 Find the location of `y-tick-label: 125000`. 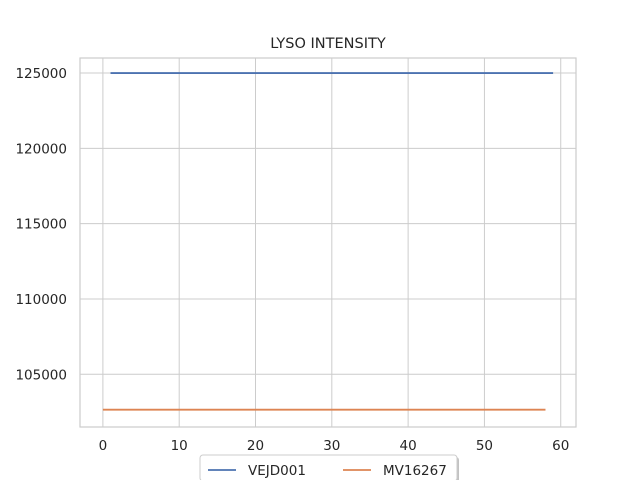

y-tick-label: 125000 is located at coordinates (41, 74).